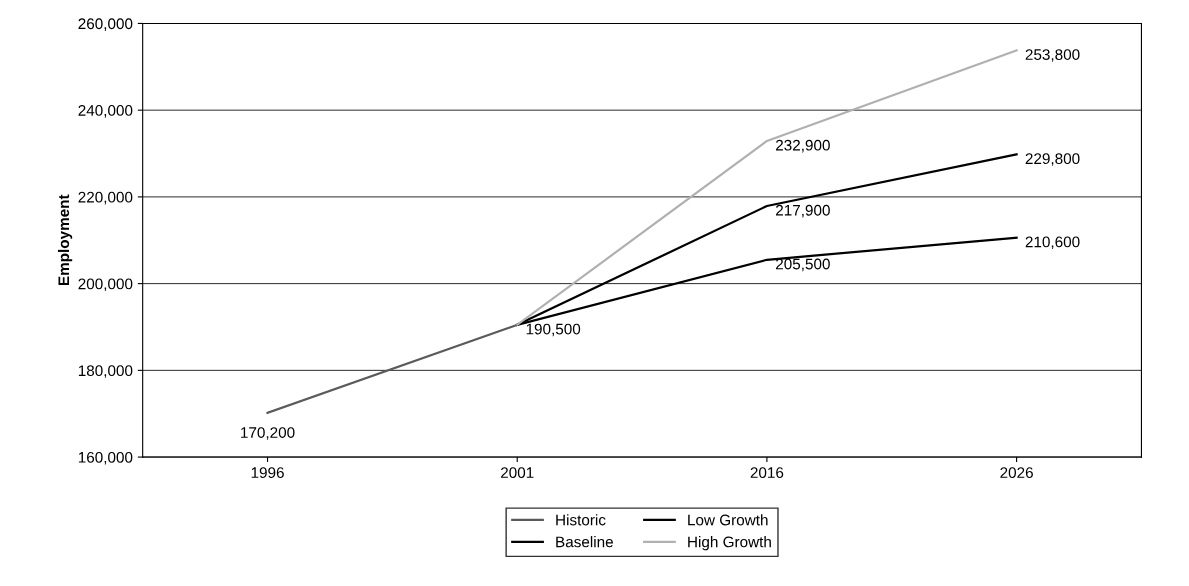 Image resolution: width=1189 pixels, height=586 pixels. I want to click on data-label: 229,800, so click(1052, 159).